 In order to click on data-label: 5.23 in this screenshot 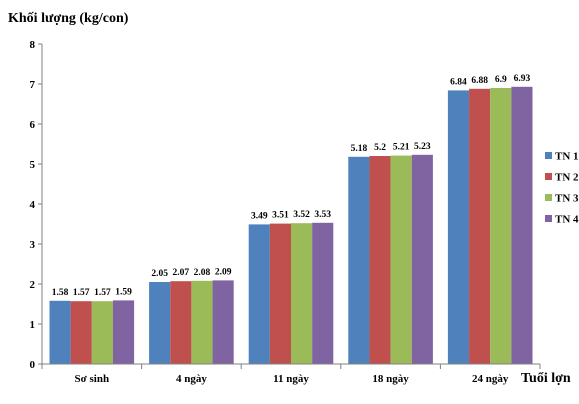, I will do `click(422, 147)`.